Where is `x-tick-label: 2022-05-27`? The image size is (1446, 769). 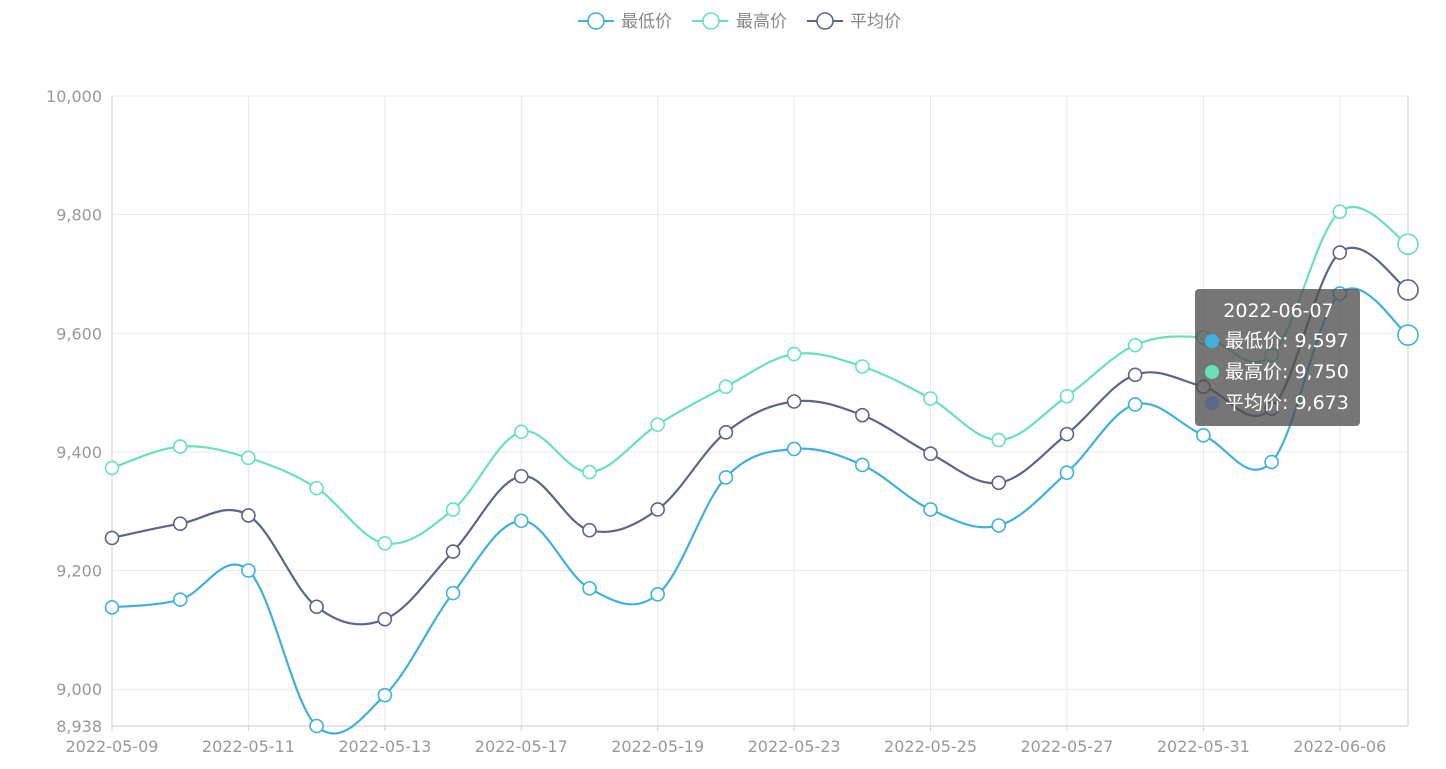 x-tick-label: 2022-05-27 is located at coordinates (1066, 746).